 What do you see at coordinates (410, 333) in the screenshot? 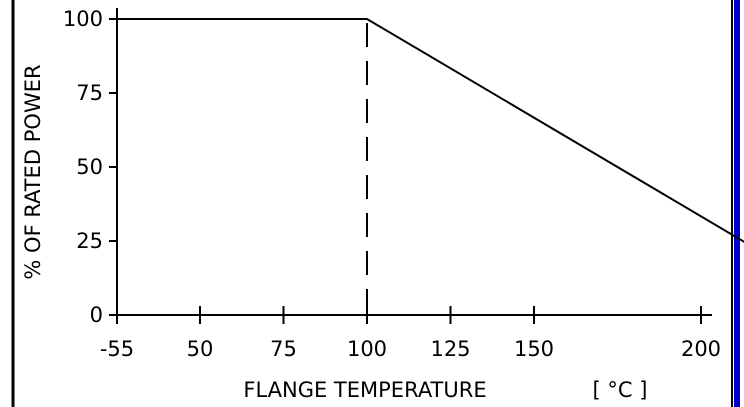
I see `x-ticks: -555075100125150200250` at bounding box center [410, 333].